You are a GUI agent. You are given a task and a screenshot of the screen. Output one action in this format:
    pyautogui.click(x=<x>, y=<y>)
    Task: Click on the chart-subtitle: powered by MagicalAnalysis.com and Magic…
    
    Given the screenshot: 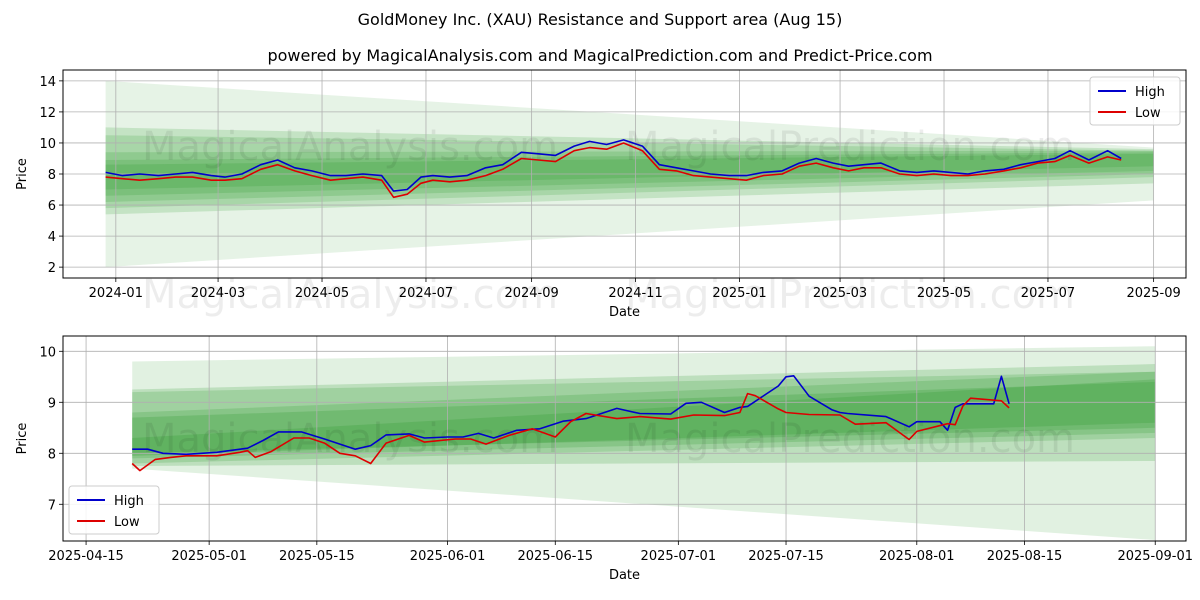 What is the action you would take?
    pyautogui.click(x=600, y=55)
    